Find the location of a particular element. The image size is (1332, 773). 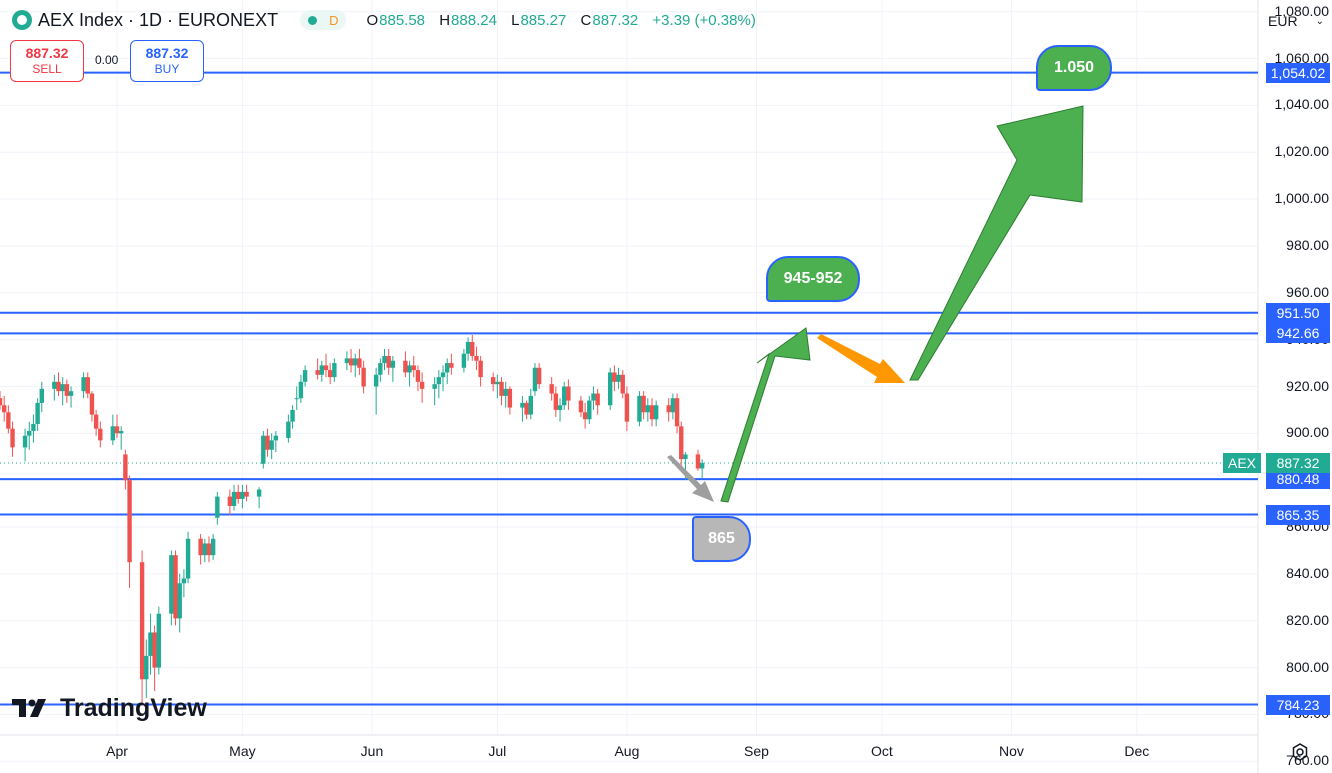

price-axis-label: 1,060.00 is located at coordinates (1302, 57).